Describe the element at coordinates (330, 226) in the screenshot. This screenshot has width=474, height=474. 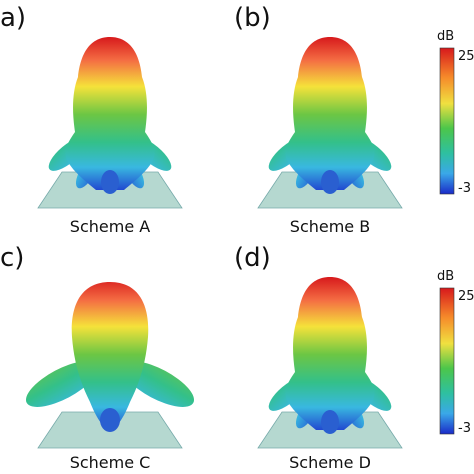
I see `caption: Scheme B` at that location.